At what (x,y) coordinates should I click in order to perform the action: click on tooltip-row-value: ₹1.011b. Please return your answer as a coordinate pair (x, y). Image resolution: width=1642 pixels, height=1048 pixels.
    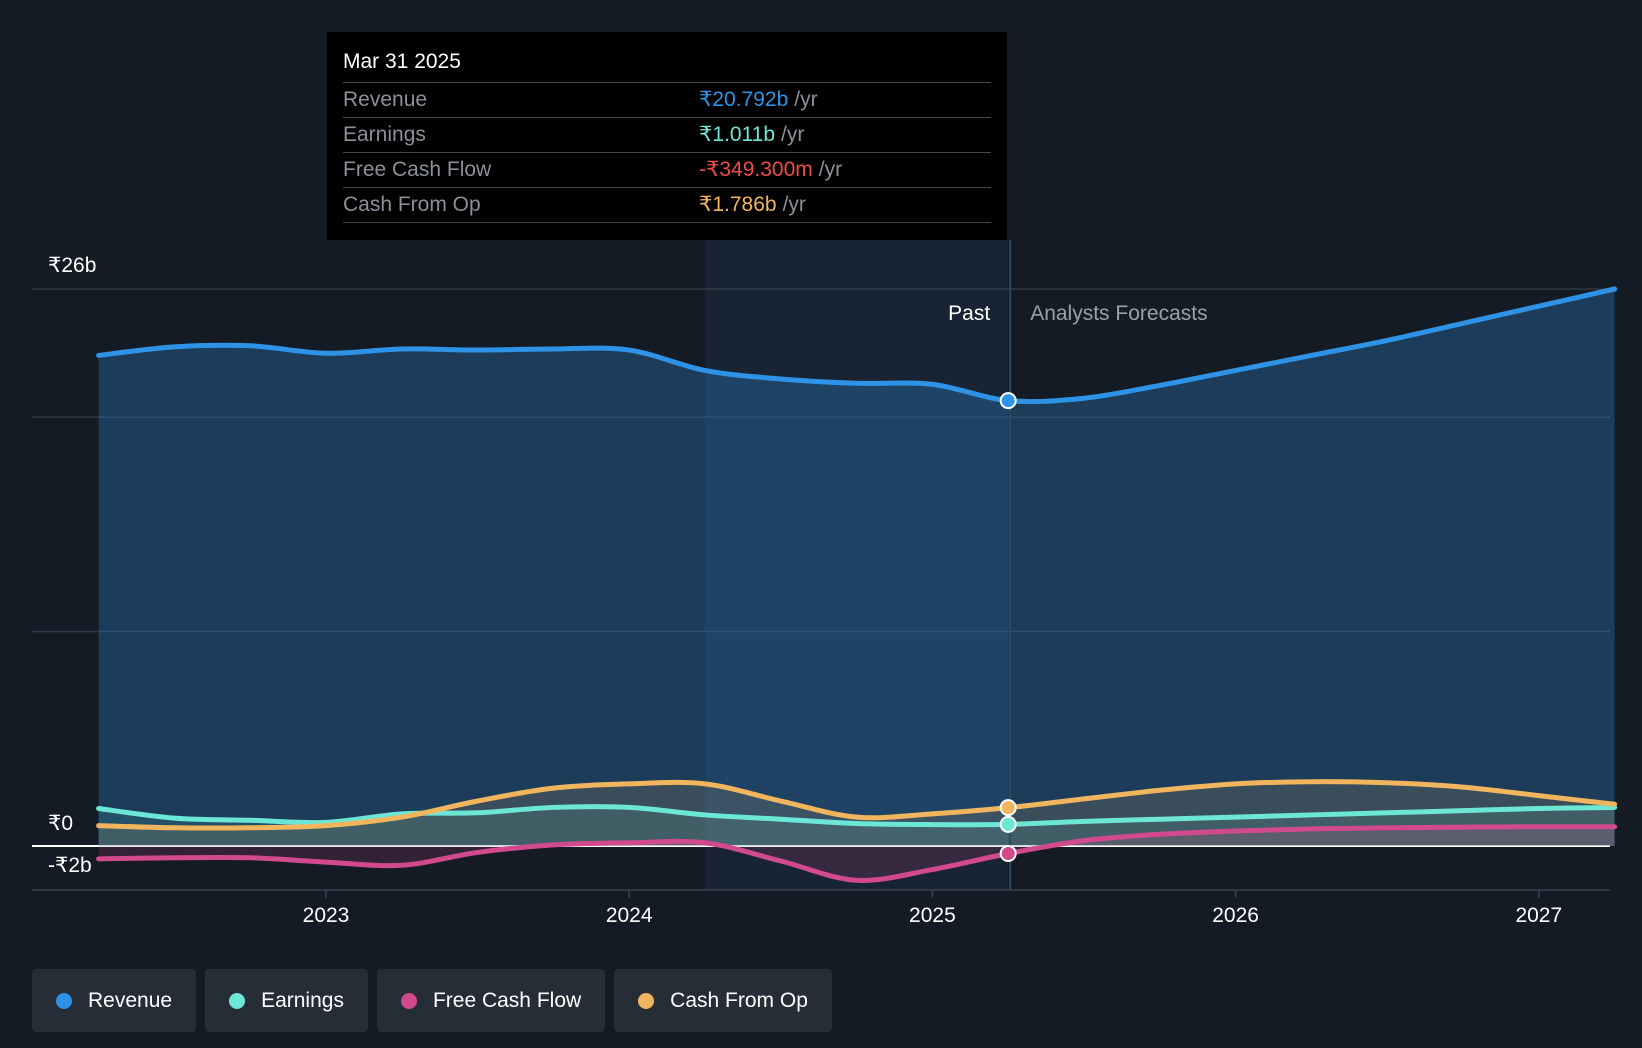
    Looking at the image, I should click on (737, 134).